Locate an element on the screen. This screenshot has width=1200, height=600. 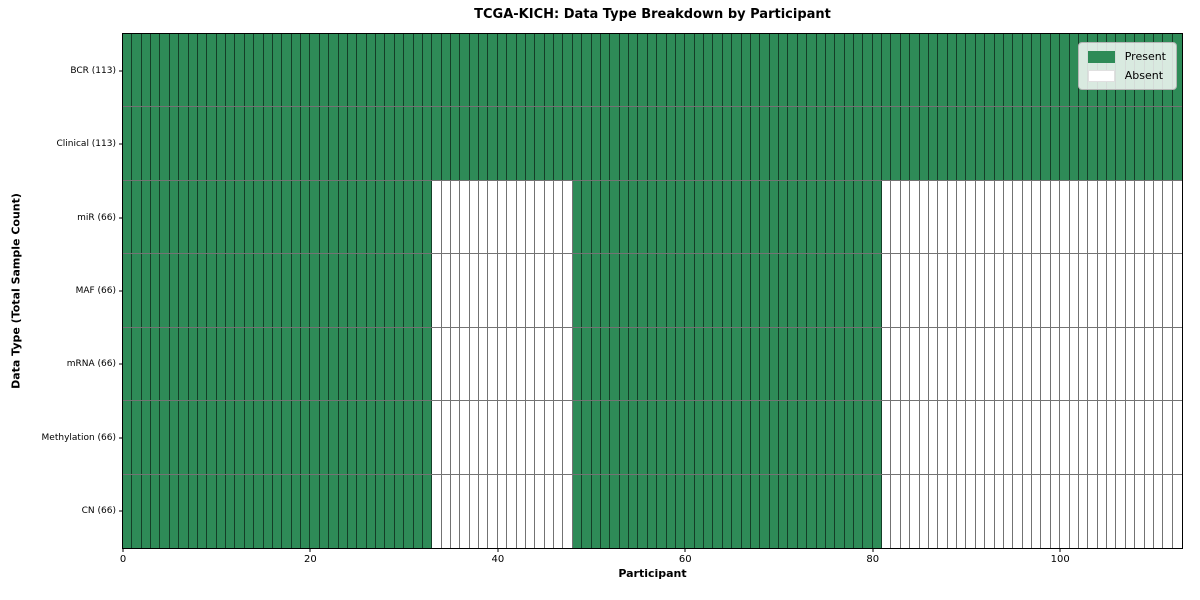
y-tick-mark is located at coordinates (121, 144).